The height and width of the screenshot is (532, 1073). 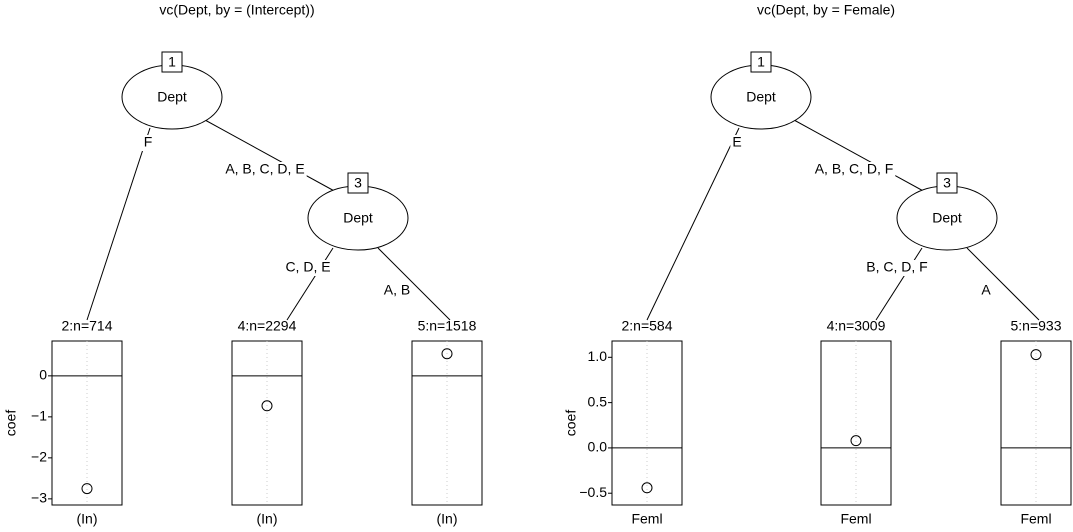 I want to click on edge-label: E, so click(x=736, y=142).